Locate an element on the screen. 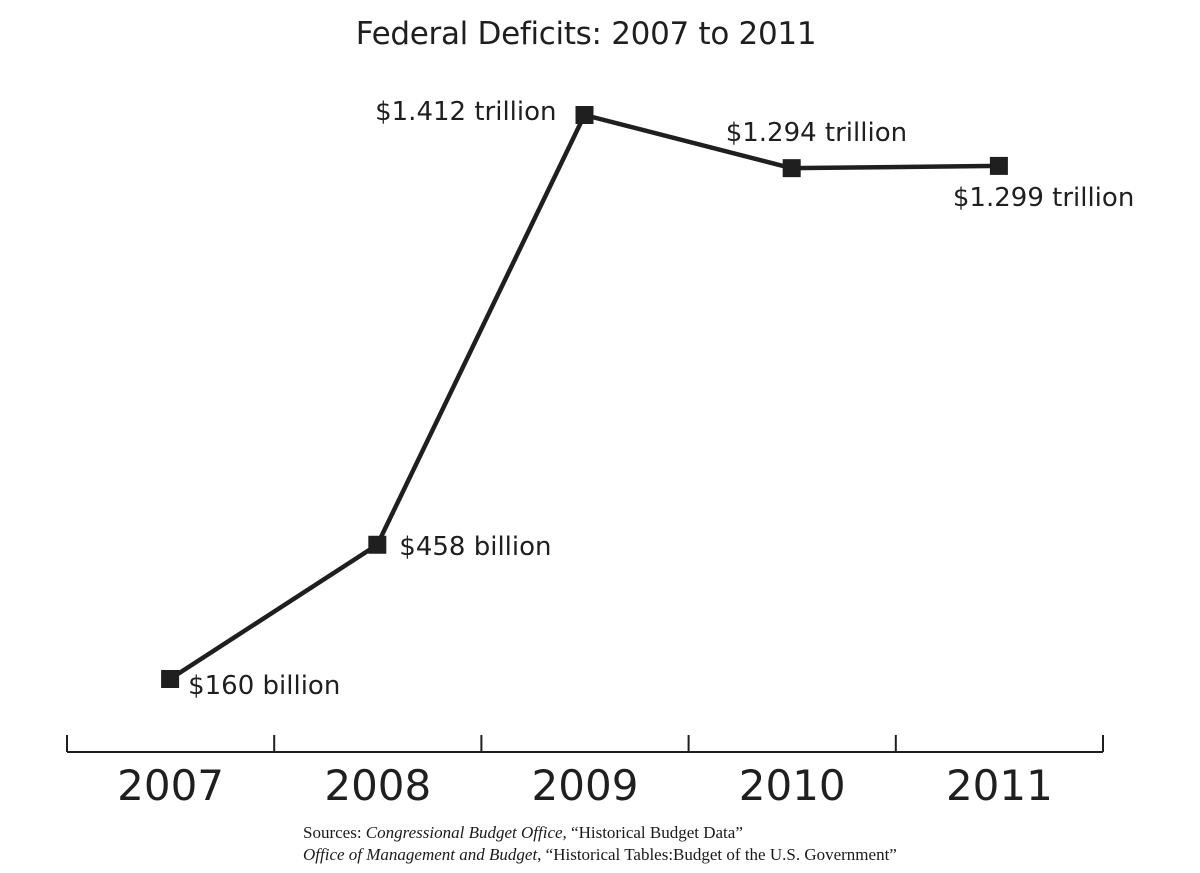 This screenshot has width=1200, height=873. data-label-2010: $1.294 trillion is located at coordinates (816, 133).